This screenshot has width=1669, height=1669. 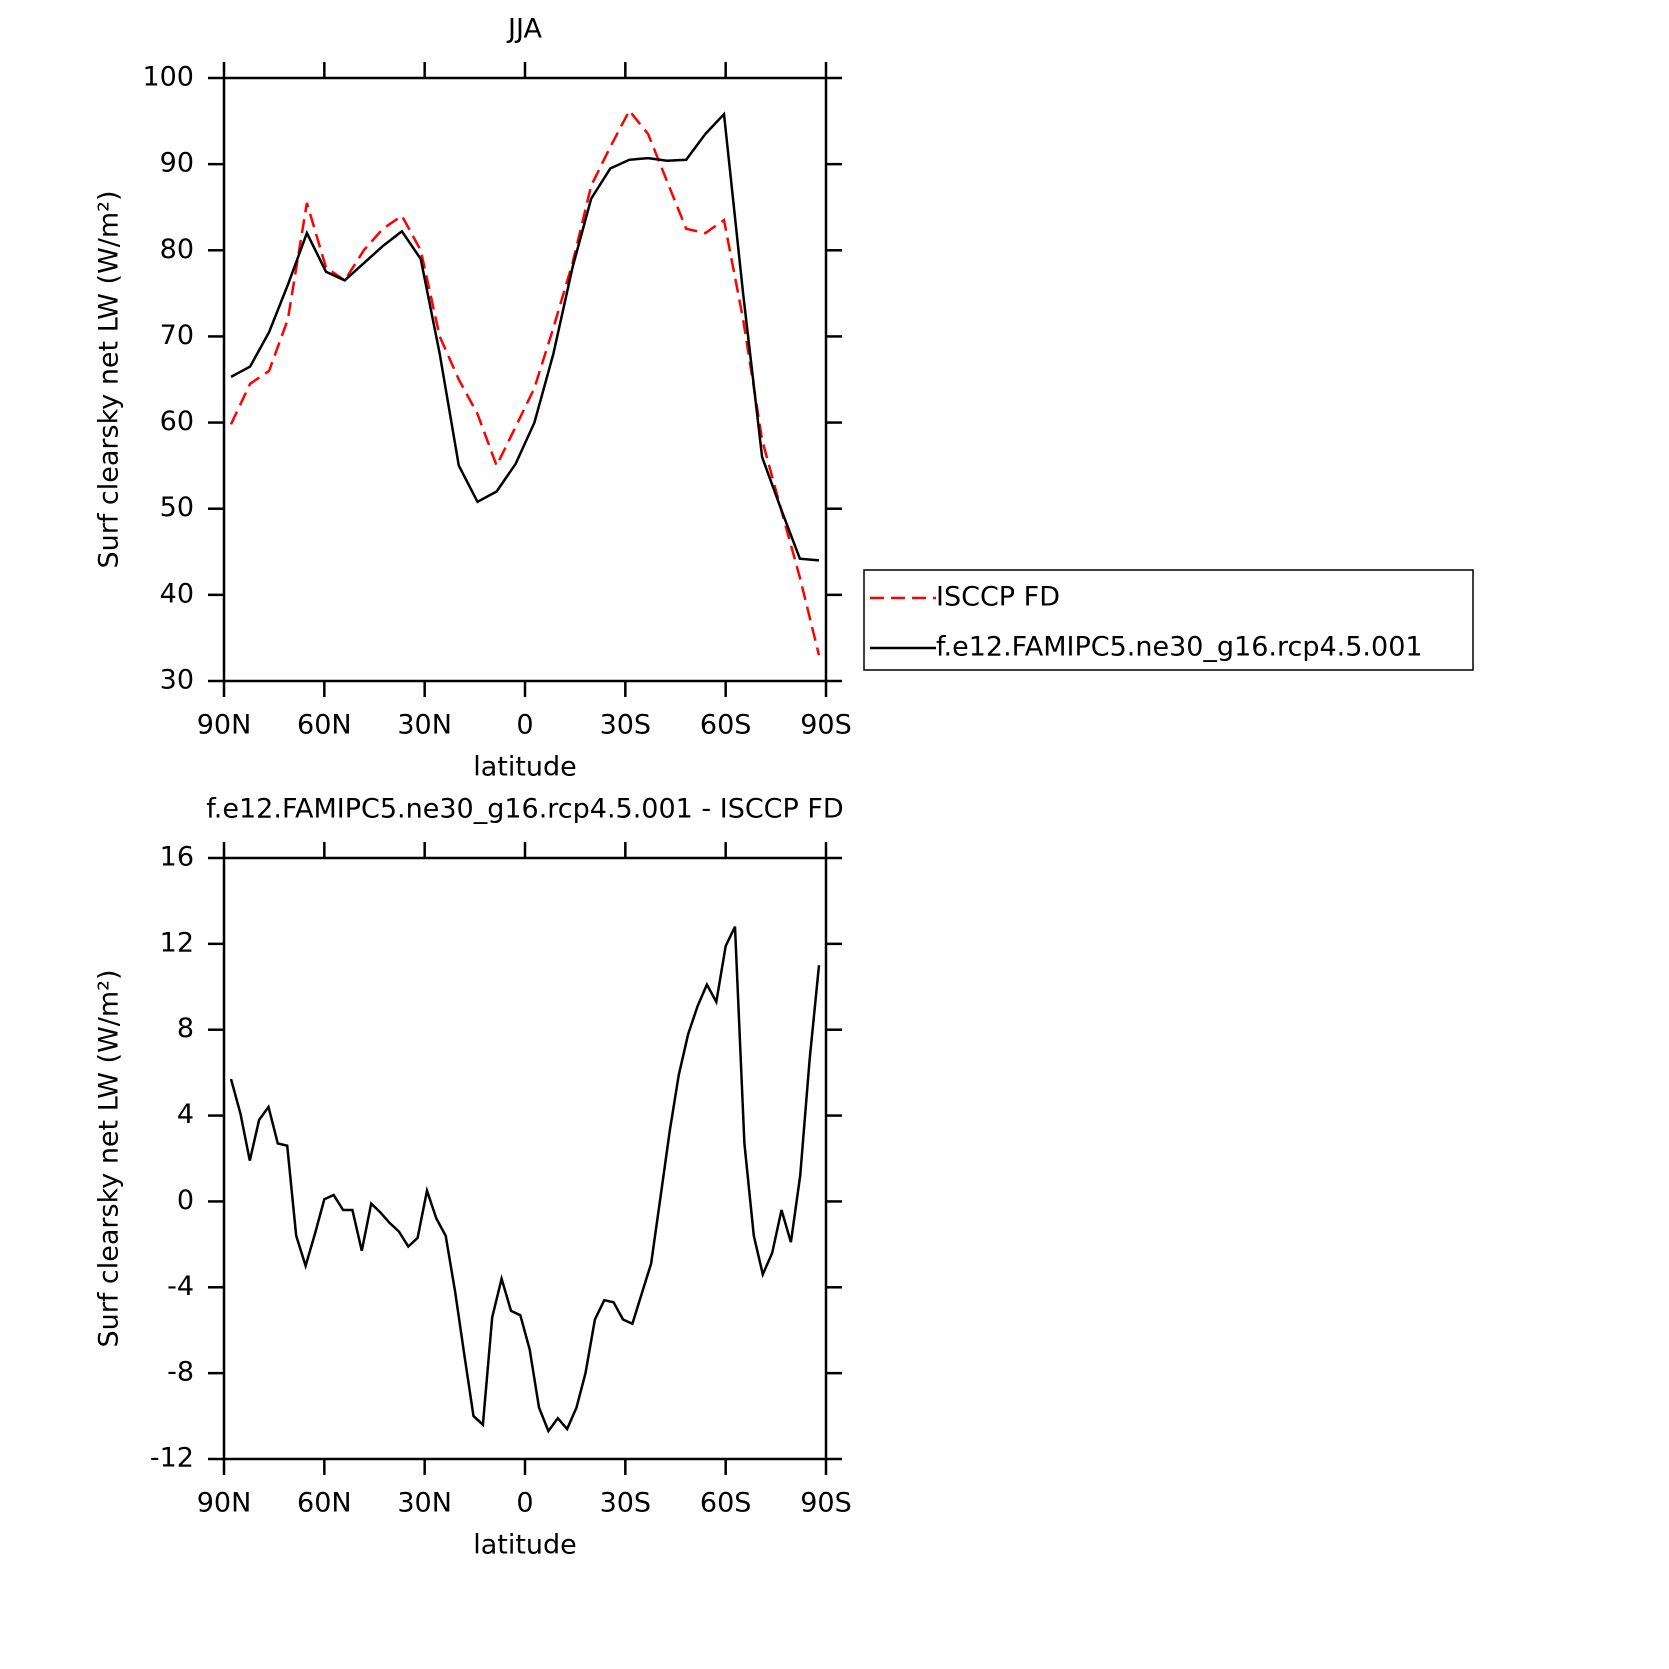 I want to click on y-tick-label: 12, so click(x=177, y=942).